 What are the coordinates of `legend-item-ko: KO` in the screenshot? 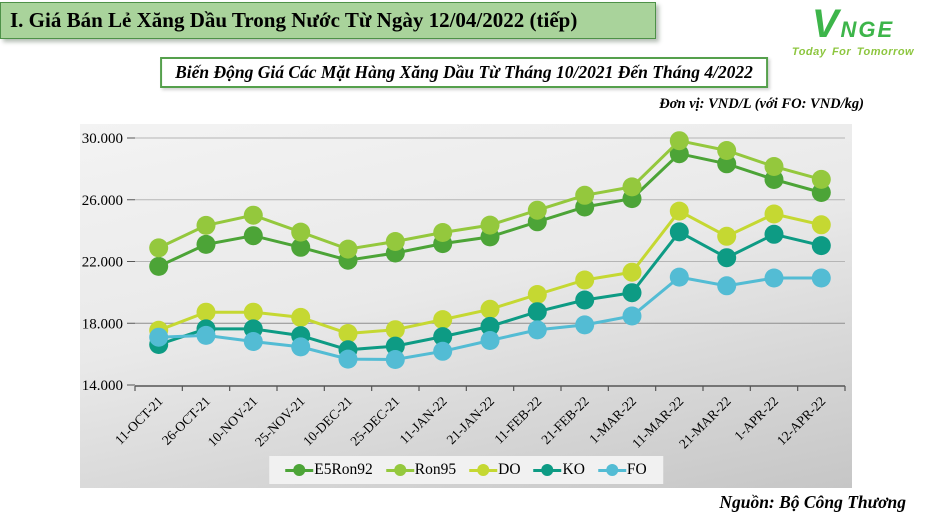 It's located at (559, 470).